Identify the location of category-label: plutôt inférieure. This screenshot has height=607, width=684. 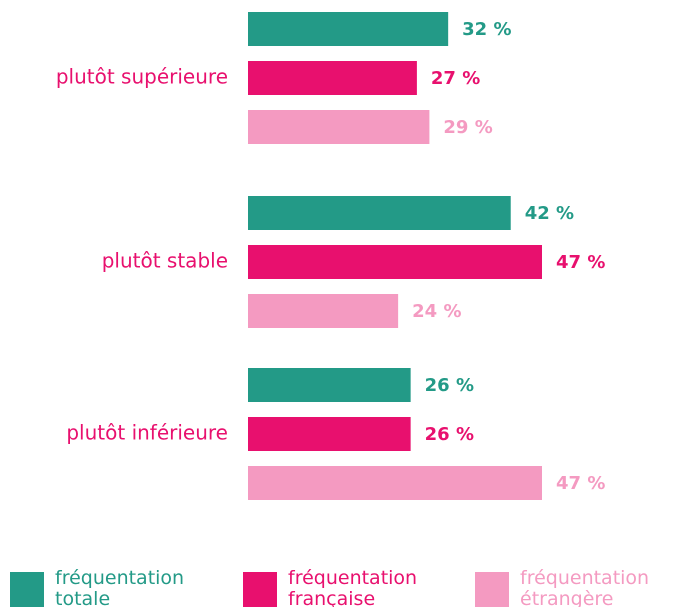
(147, 433).